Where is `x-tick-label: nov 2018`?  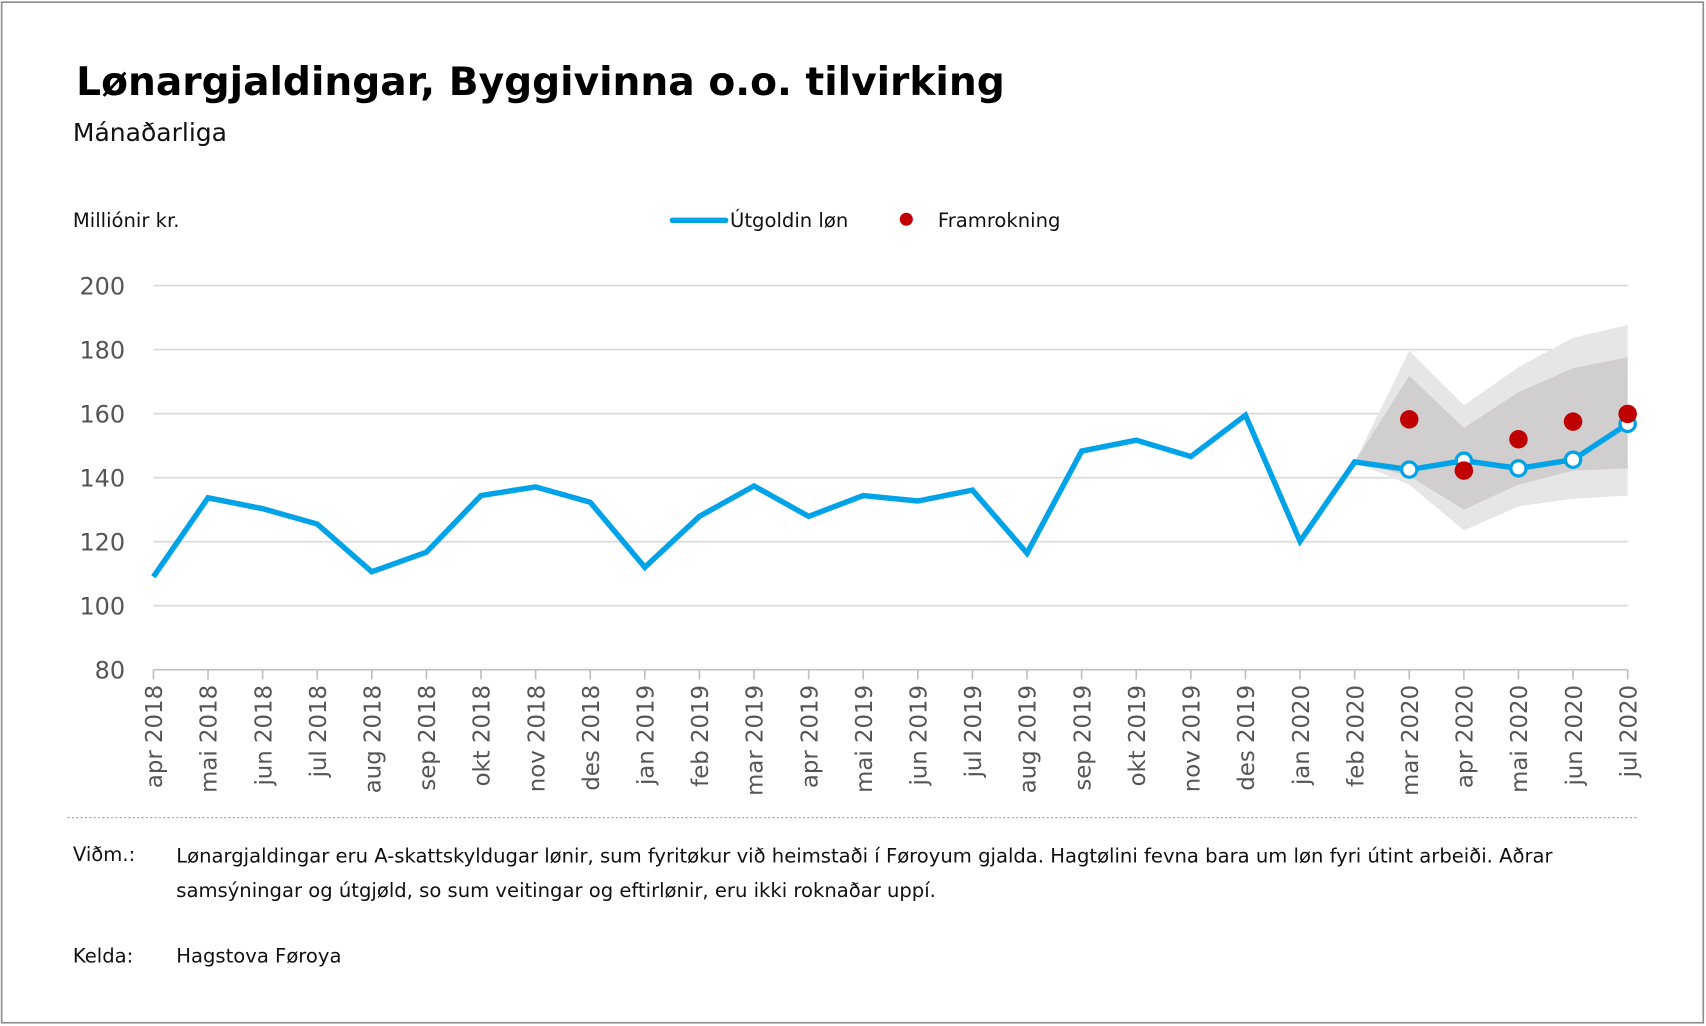 x-tick-label: nov 2018 is located at coordinates (537, 738).